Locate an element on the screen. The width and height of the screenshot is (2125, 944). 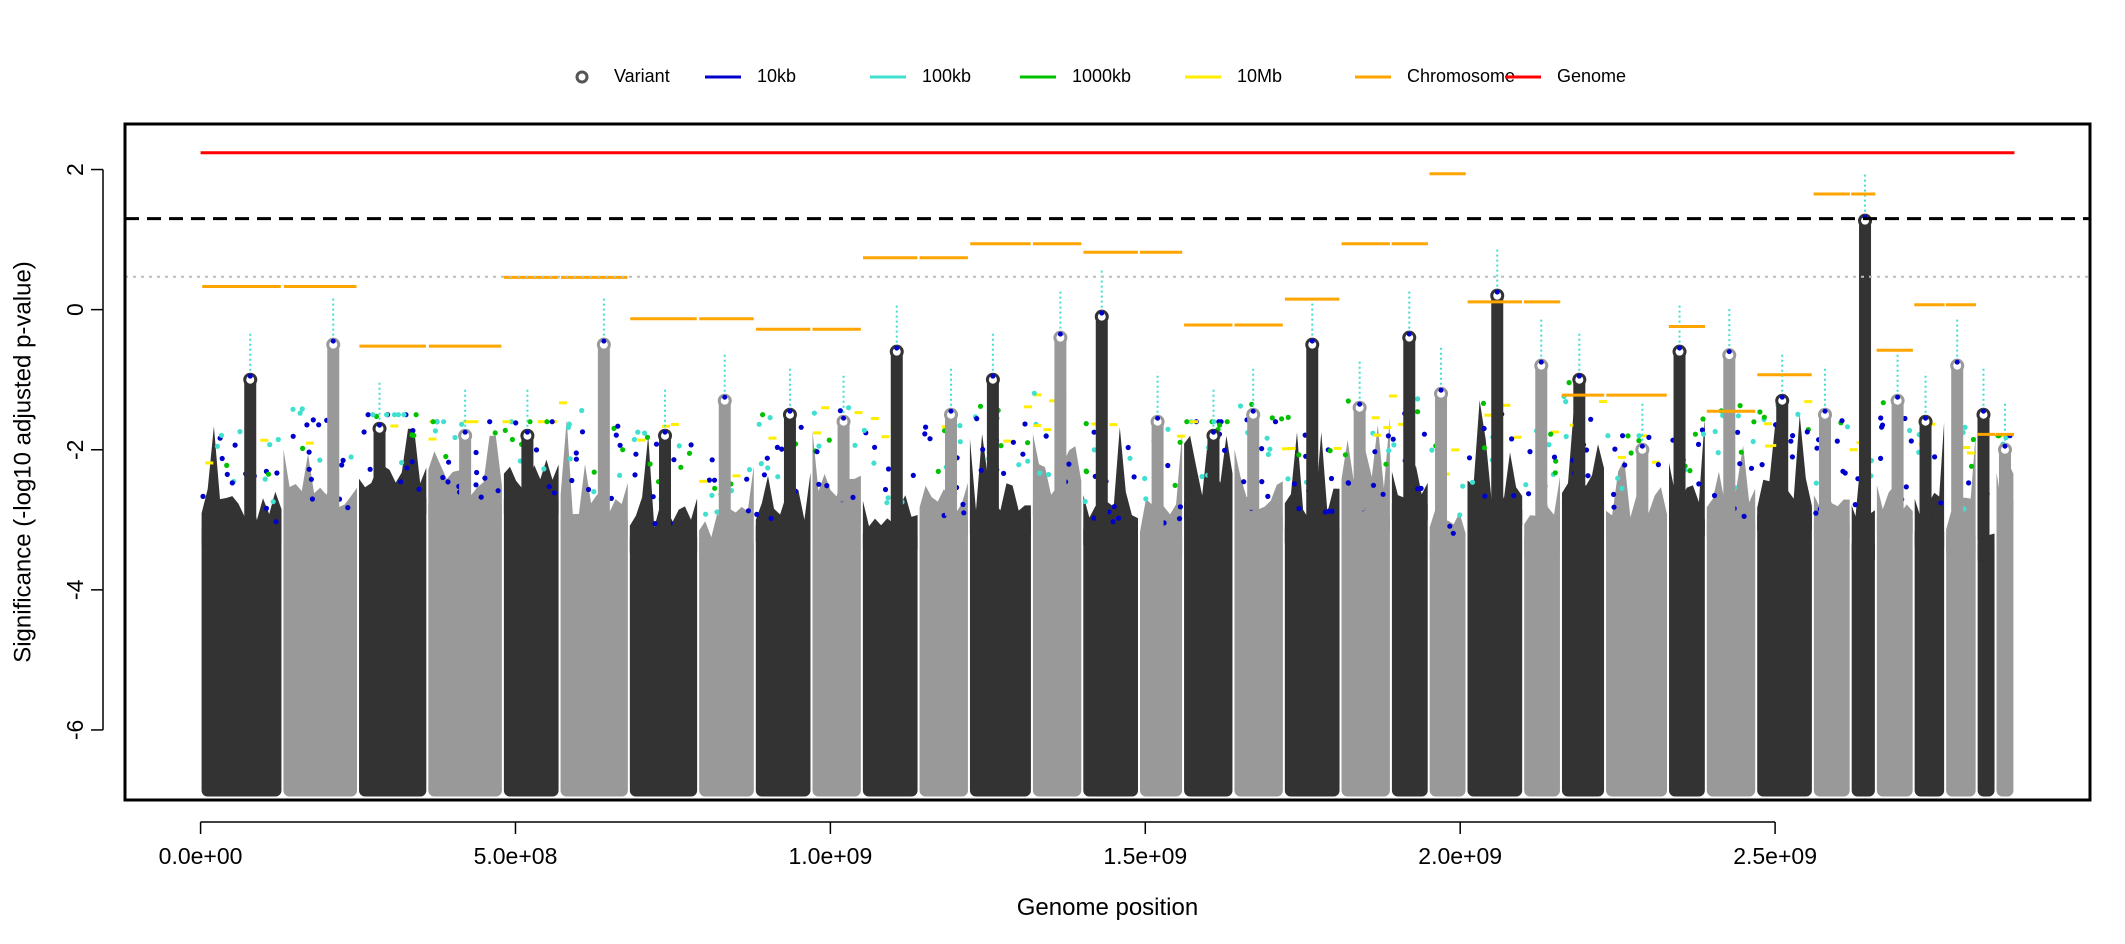
x-tick-label: 5.0e+08 is located at coordinates (516, 856).